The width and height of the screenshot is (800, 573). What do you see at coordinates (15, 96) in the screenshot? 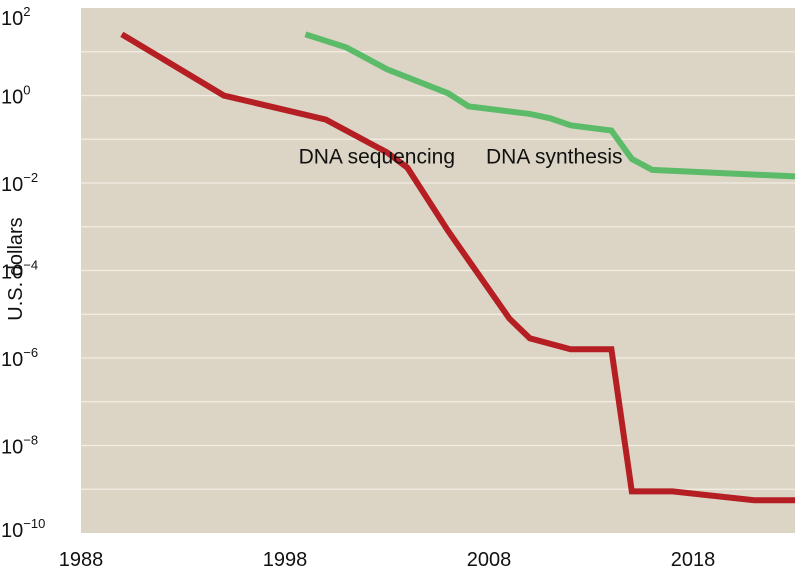
I see `y-tick-label: 10⁰` at bounding box center [15, 96].